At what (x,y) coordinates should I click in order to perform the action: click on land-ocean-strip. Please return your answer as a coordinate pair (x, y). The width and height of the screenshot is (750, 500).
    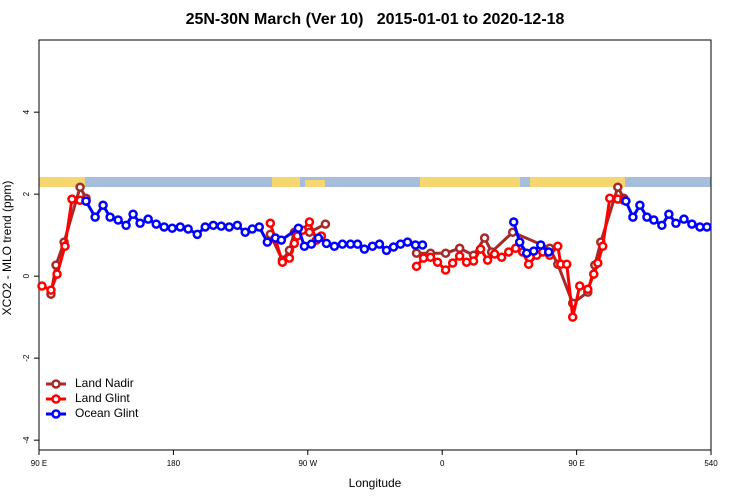
    Looking at the image, I should click on (375, 182).